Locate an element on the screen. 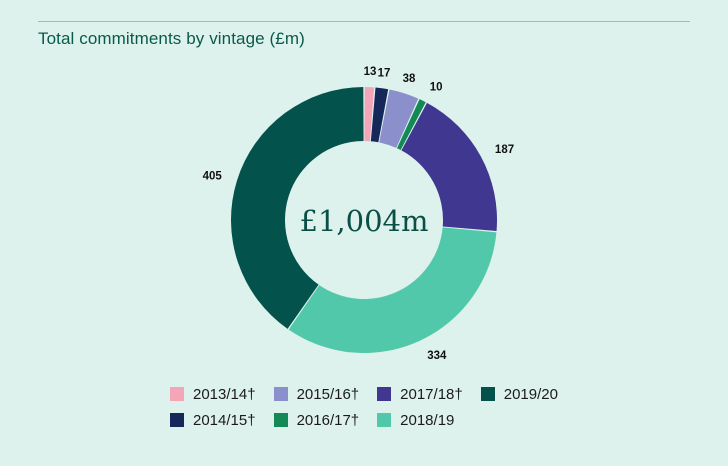 This screenshot has height=466, width=728. legend-label: 2019/20 is located at coordinates (530, 394).